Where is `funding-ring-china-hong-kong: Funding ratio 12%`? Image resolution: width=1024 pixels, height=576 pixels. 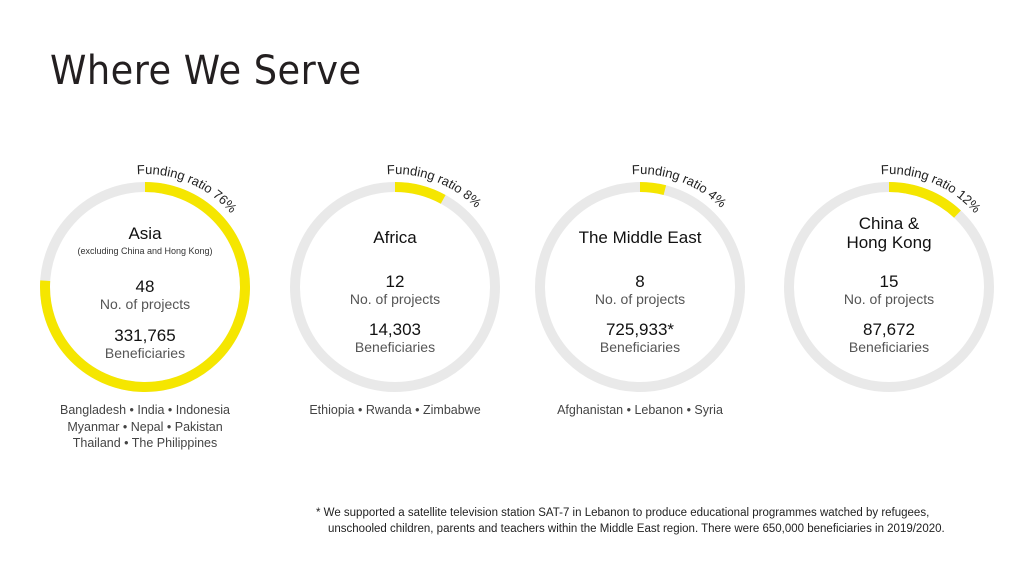
funding-ring-china-hong-kong: Funding ratio 12% is located at coordinates (889, 277).